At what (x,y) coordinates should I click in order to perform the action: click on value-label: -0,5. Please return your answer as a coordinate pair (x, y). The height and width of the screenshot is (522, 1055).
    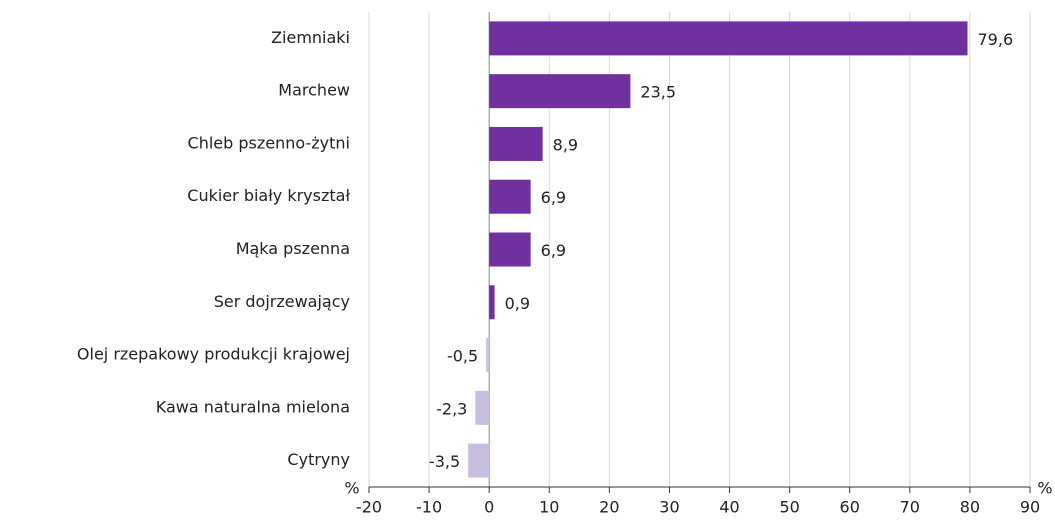
    Looking at the image, I should click on (462, 356).